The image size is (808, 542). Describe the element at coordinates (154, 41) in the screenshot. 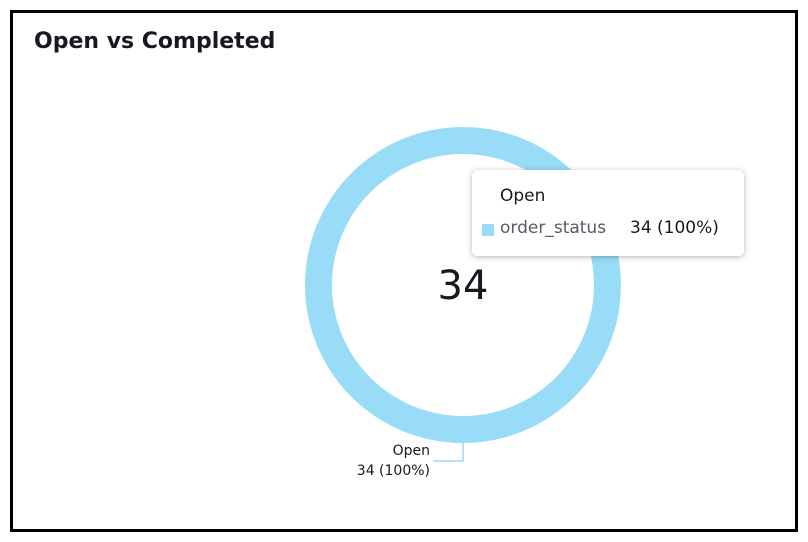

I see `chart-title: Open vs Completed` at that location.